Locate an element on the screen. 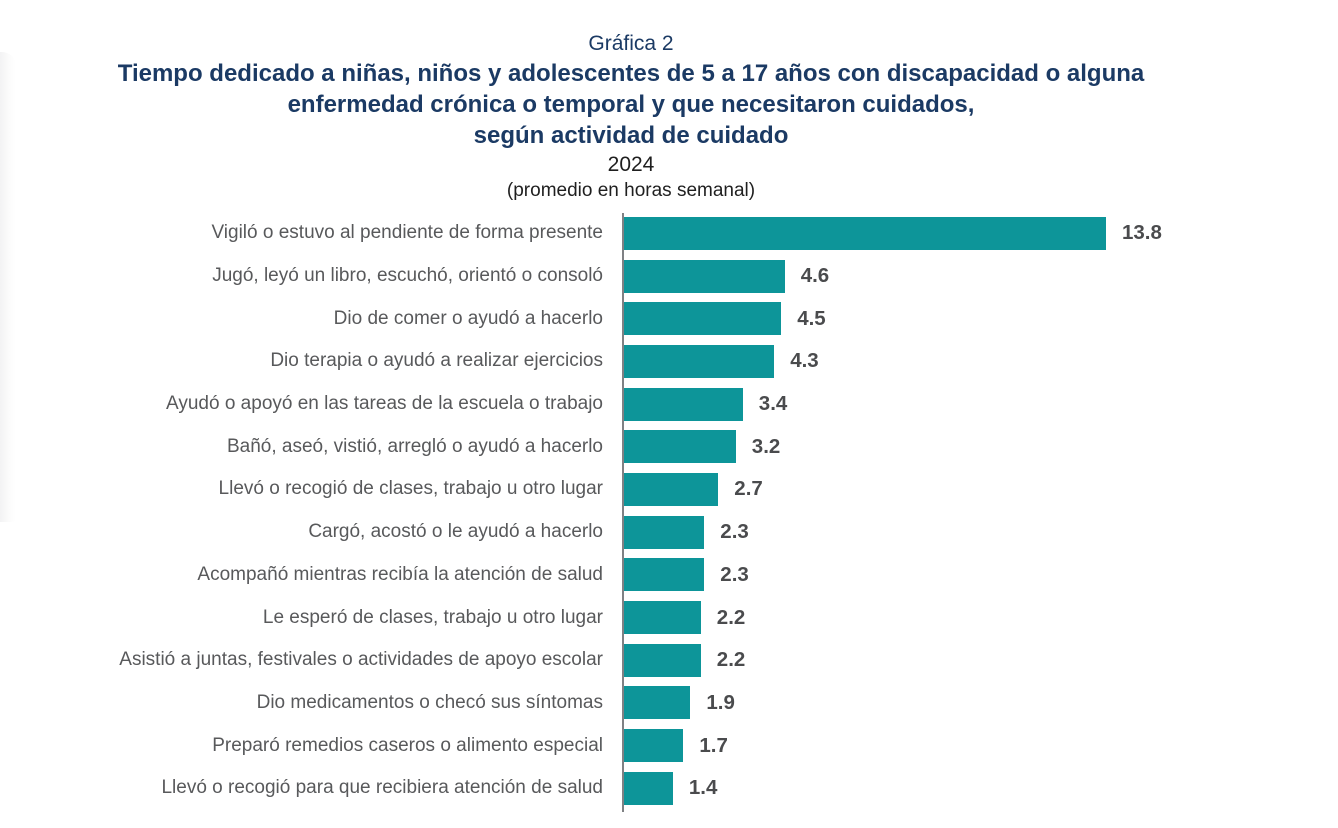 Image resolution: width=1338 pixels, height=828 pixels. bar-track: 13.8 is located at coordinates (893, 233).